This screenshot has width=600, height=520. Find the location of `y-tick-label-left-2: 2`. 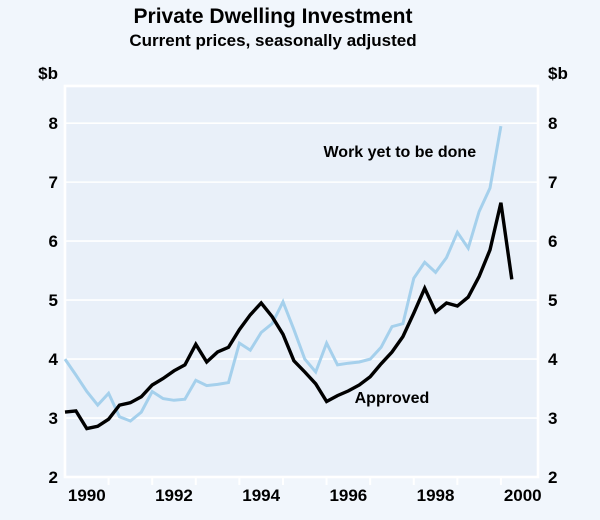

y-tick-label-left-2: 2 is located at coordinates (53, 477).